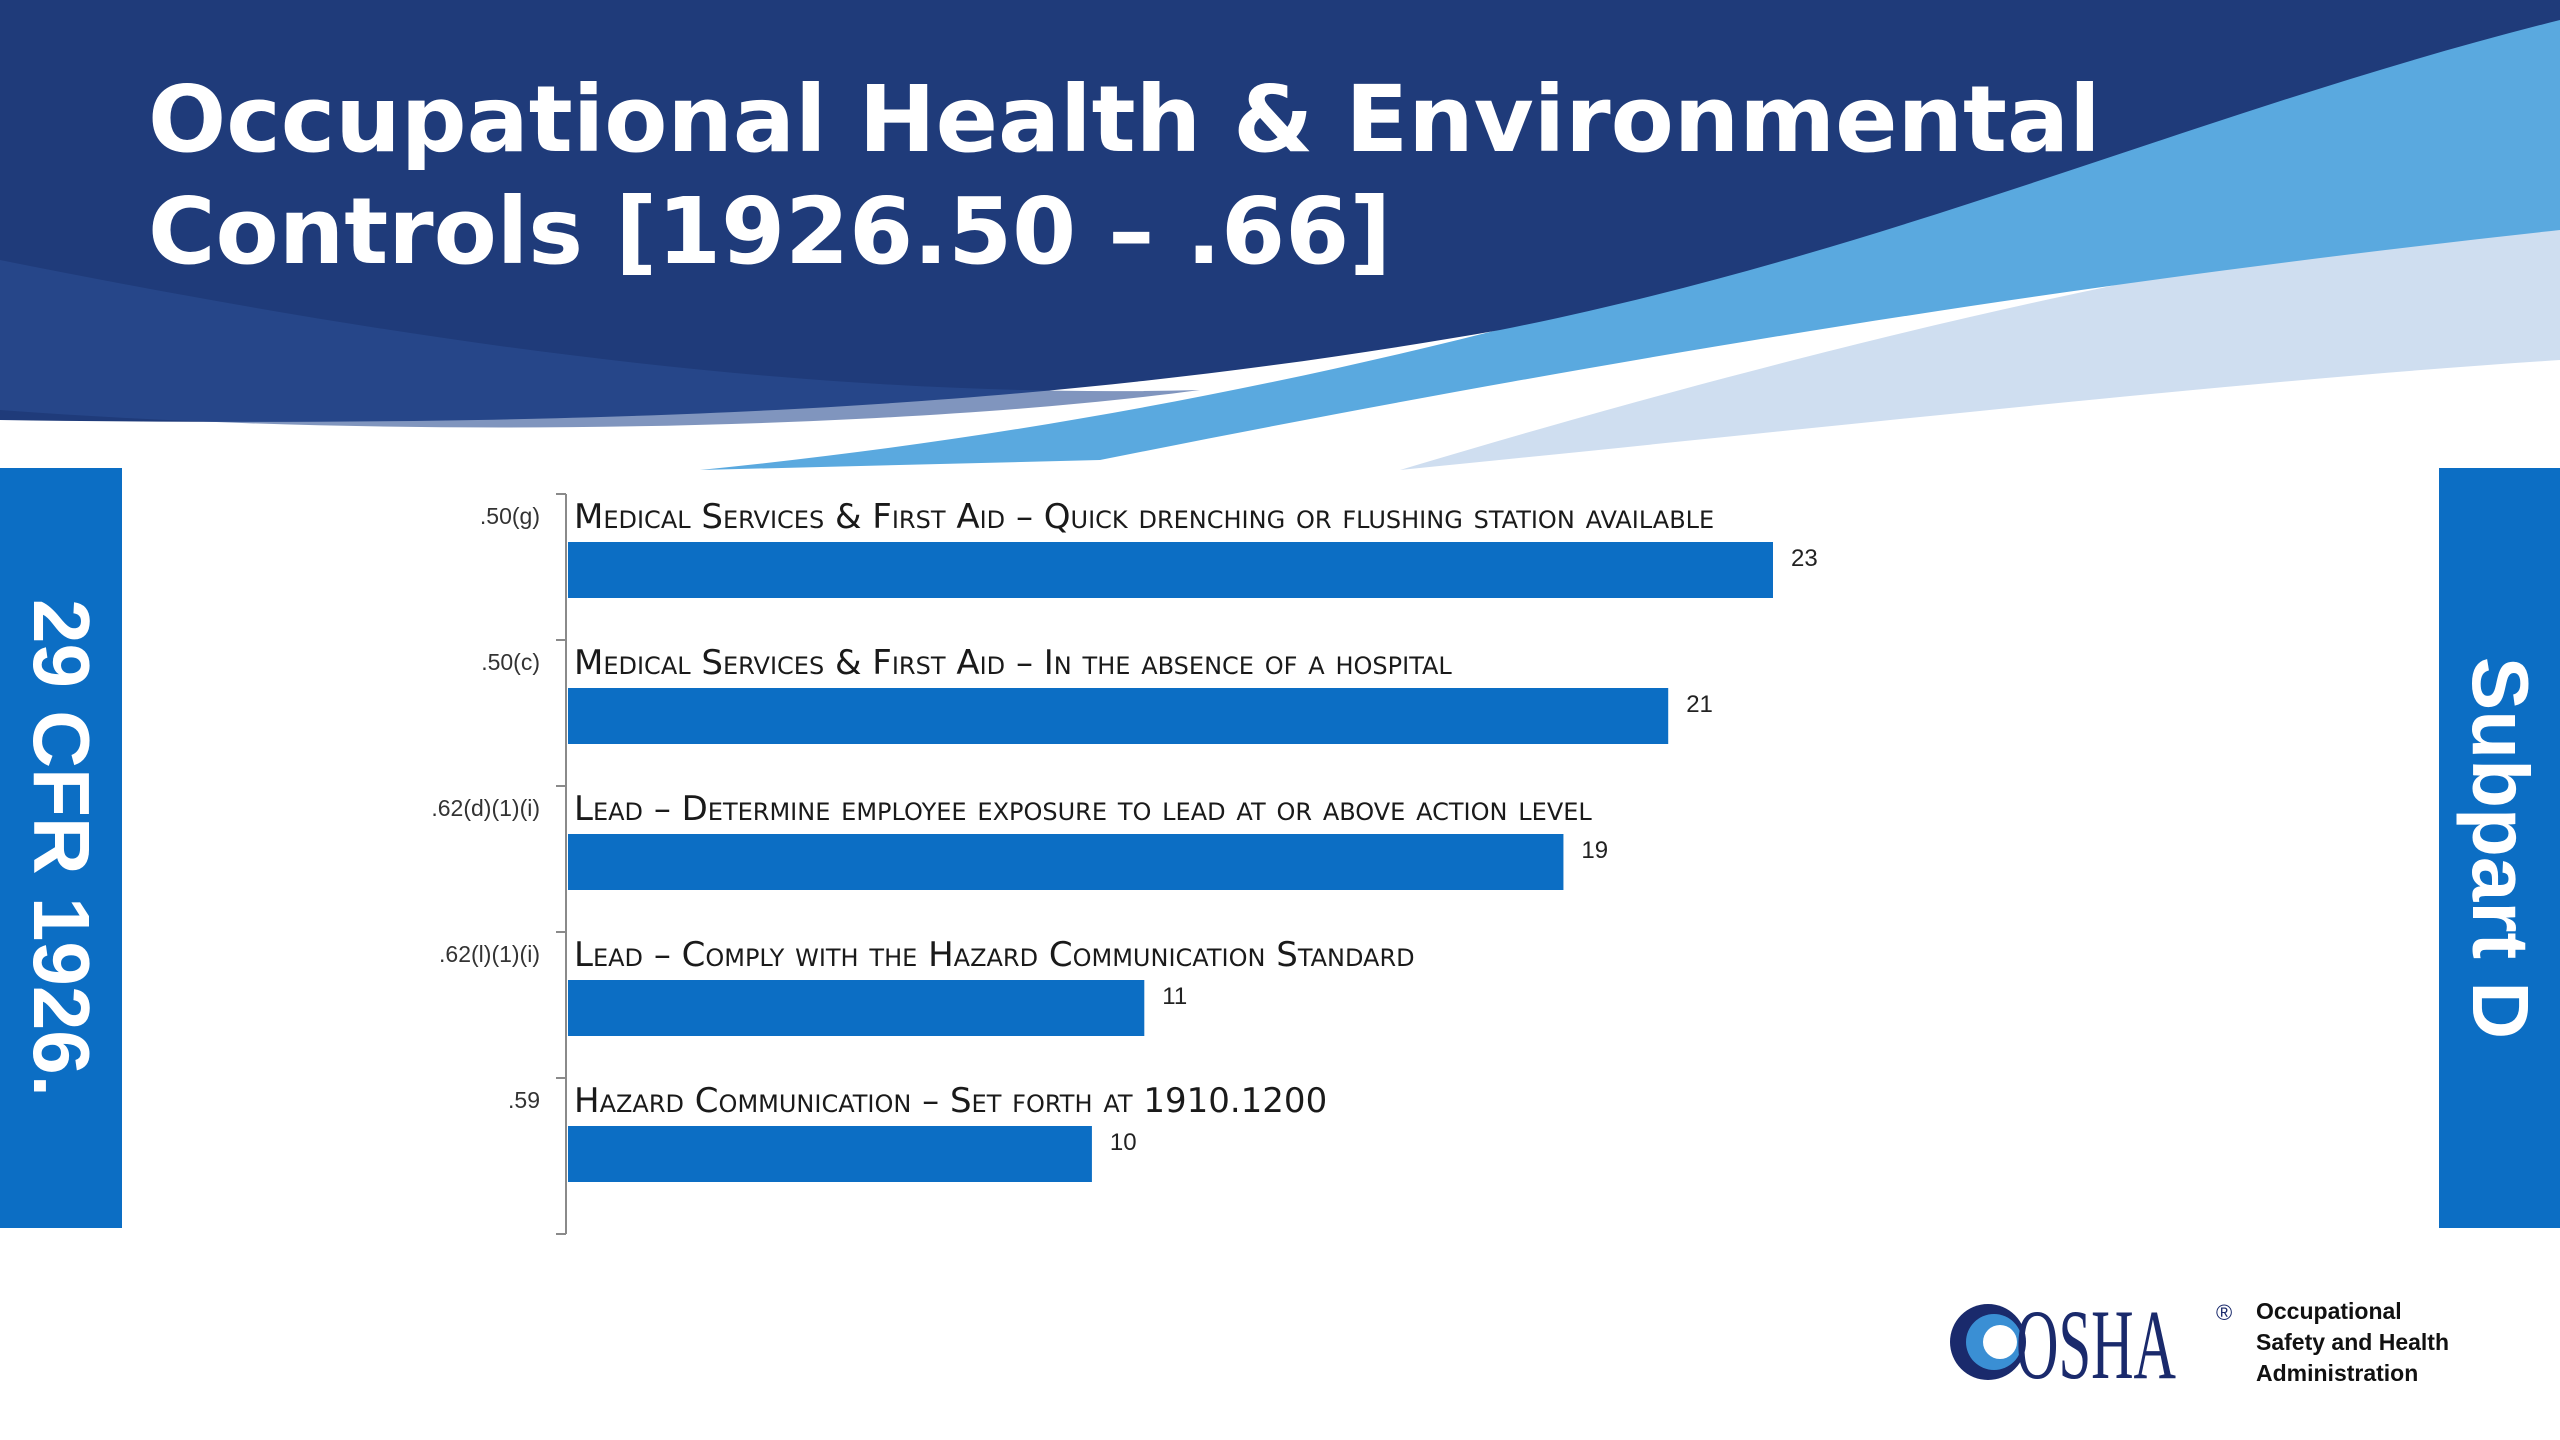 The width and height of the screenshot is (2560, 1440). Describe the element at coordinates (1804, 558) in the screenshot. I see `chart-value-label: 23` at that location.